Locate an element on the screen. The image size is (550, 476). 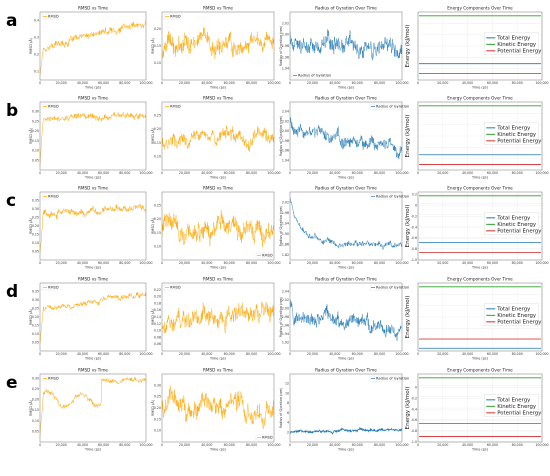
x-tick-label: 0 is located at coordinates (162, 263).